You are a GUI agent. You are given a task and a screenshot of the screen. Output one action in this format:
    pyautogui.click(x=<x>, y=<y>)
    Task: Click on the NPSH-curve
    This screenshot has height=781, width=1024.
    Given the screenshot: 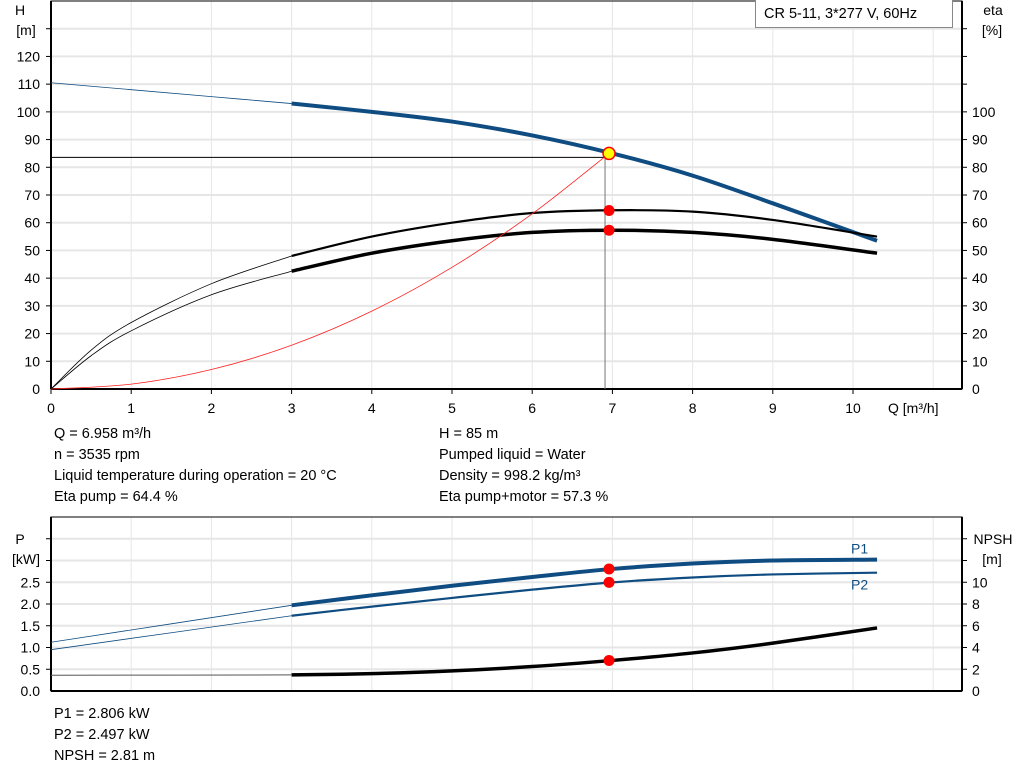 What is the action you would take?
    pyautogui.click(x=584, y=651)
    